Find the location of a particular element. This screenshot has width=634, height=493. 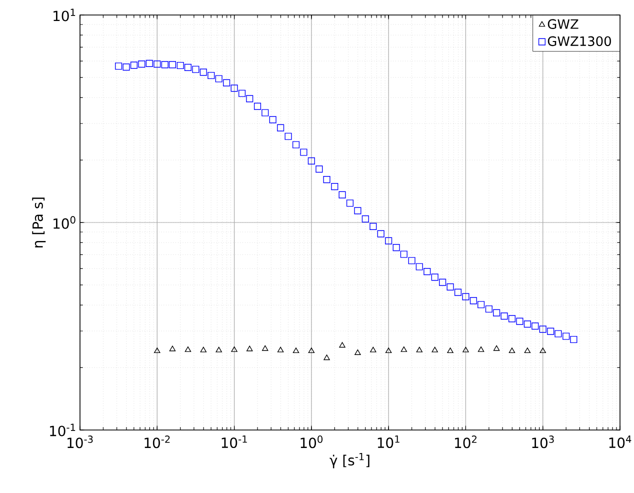

y-tick-label: 10$^{-1}$ is located at coordinates (63, 430).